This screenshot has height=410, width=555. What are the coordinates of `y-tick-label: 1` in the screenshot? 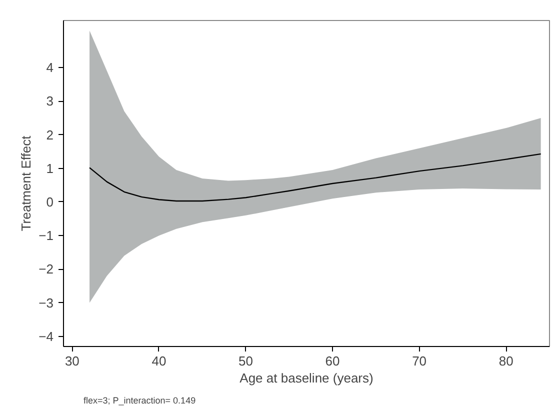 It's located at (50, 168).